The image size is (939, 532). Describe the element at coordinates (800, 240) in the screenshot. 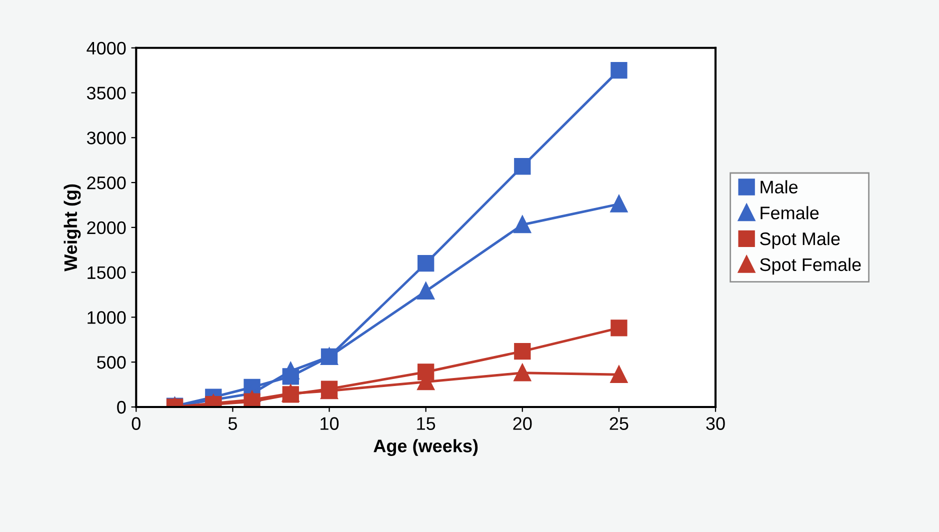

I see `legend-label: Spot Male` at that location.